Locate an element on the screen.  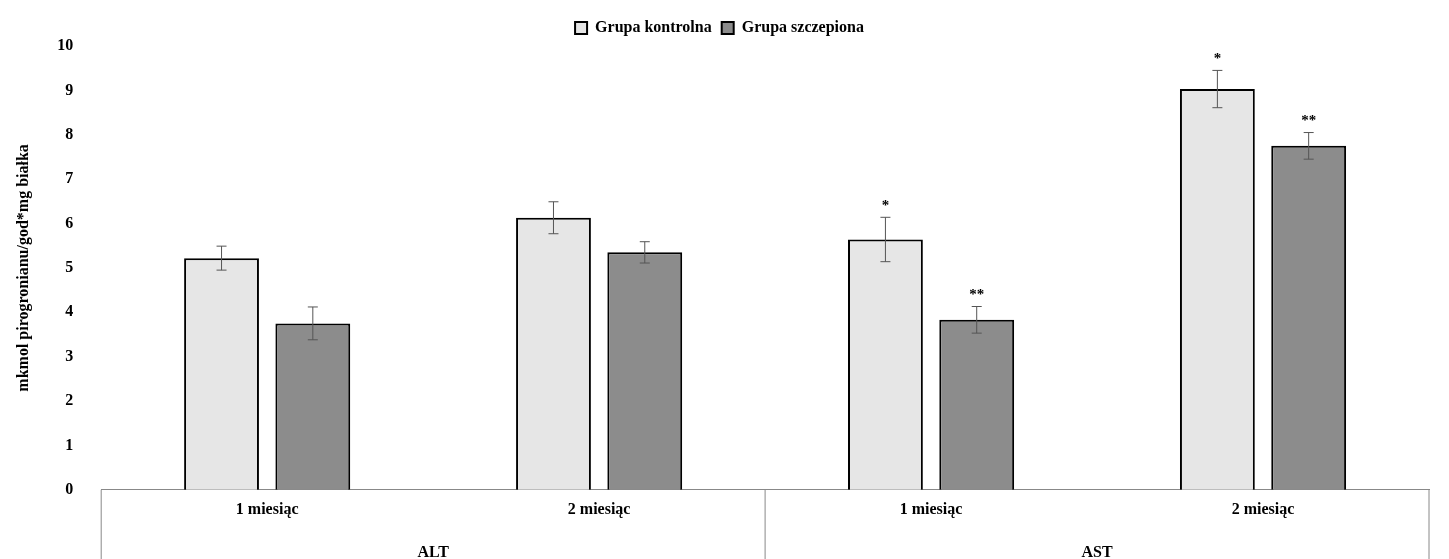
y-tick-label: 6 is located at coordinates (69, 222).